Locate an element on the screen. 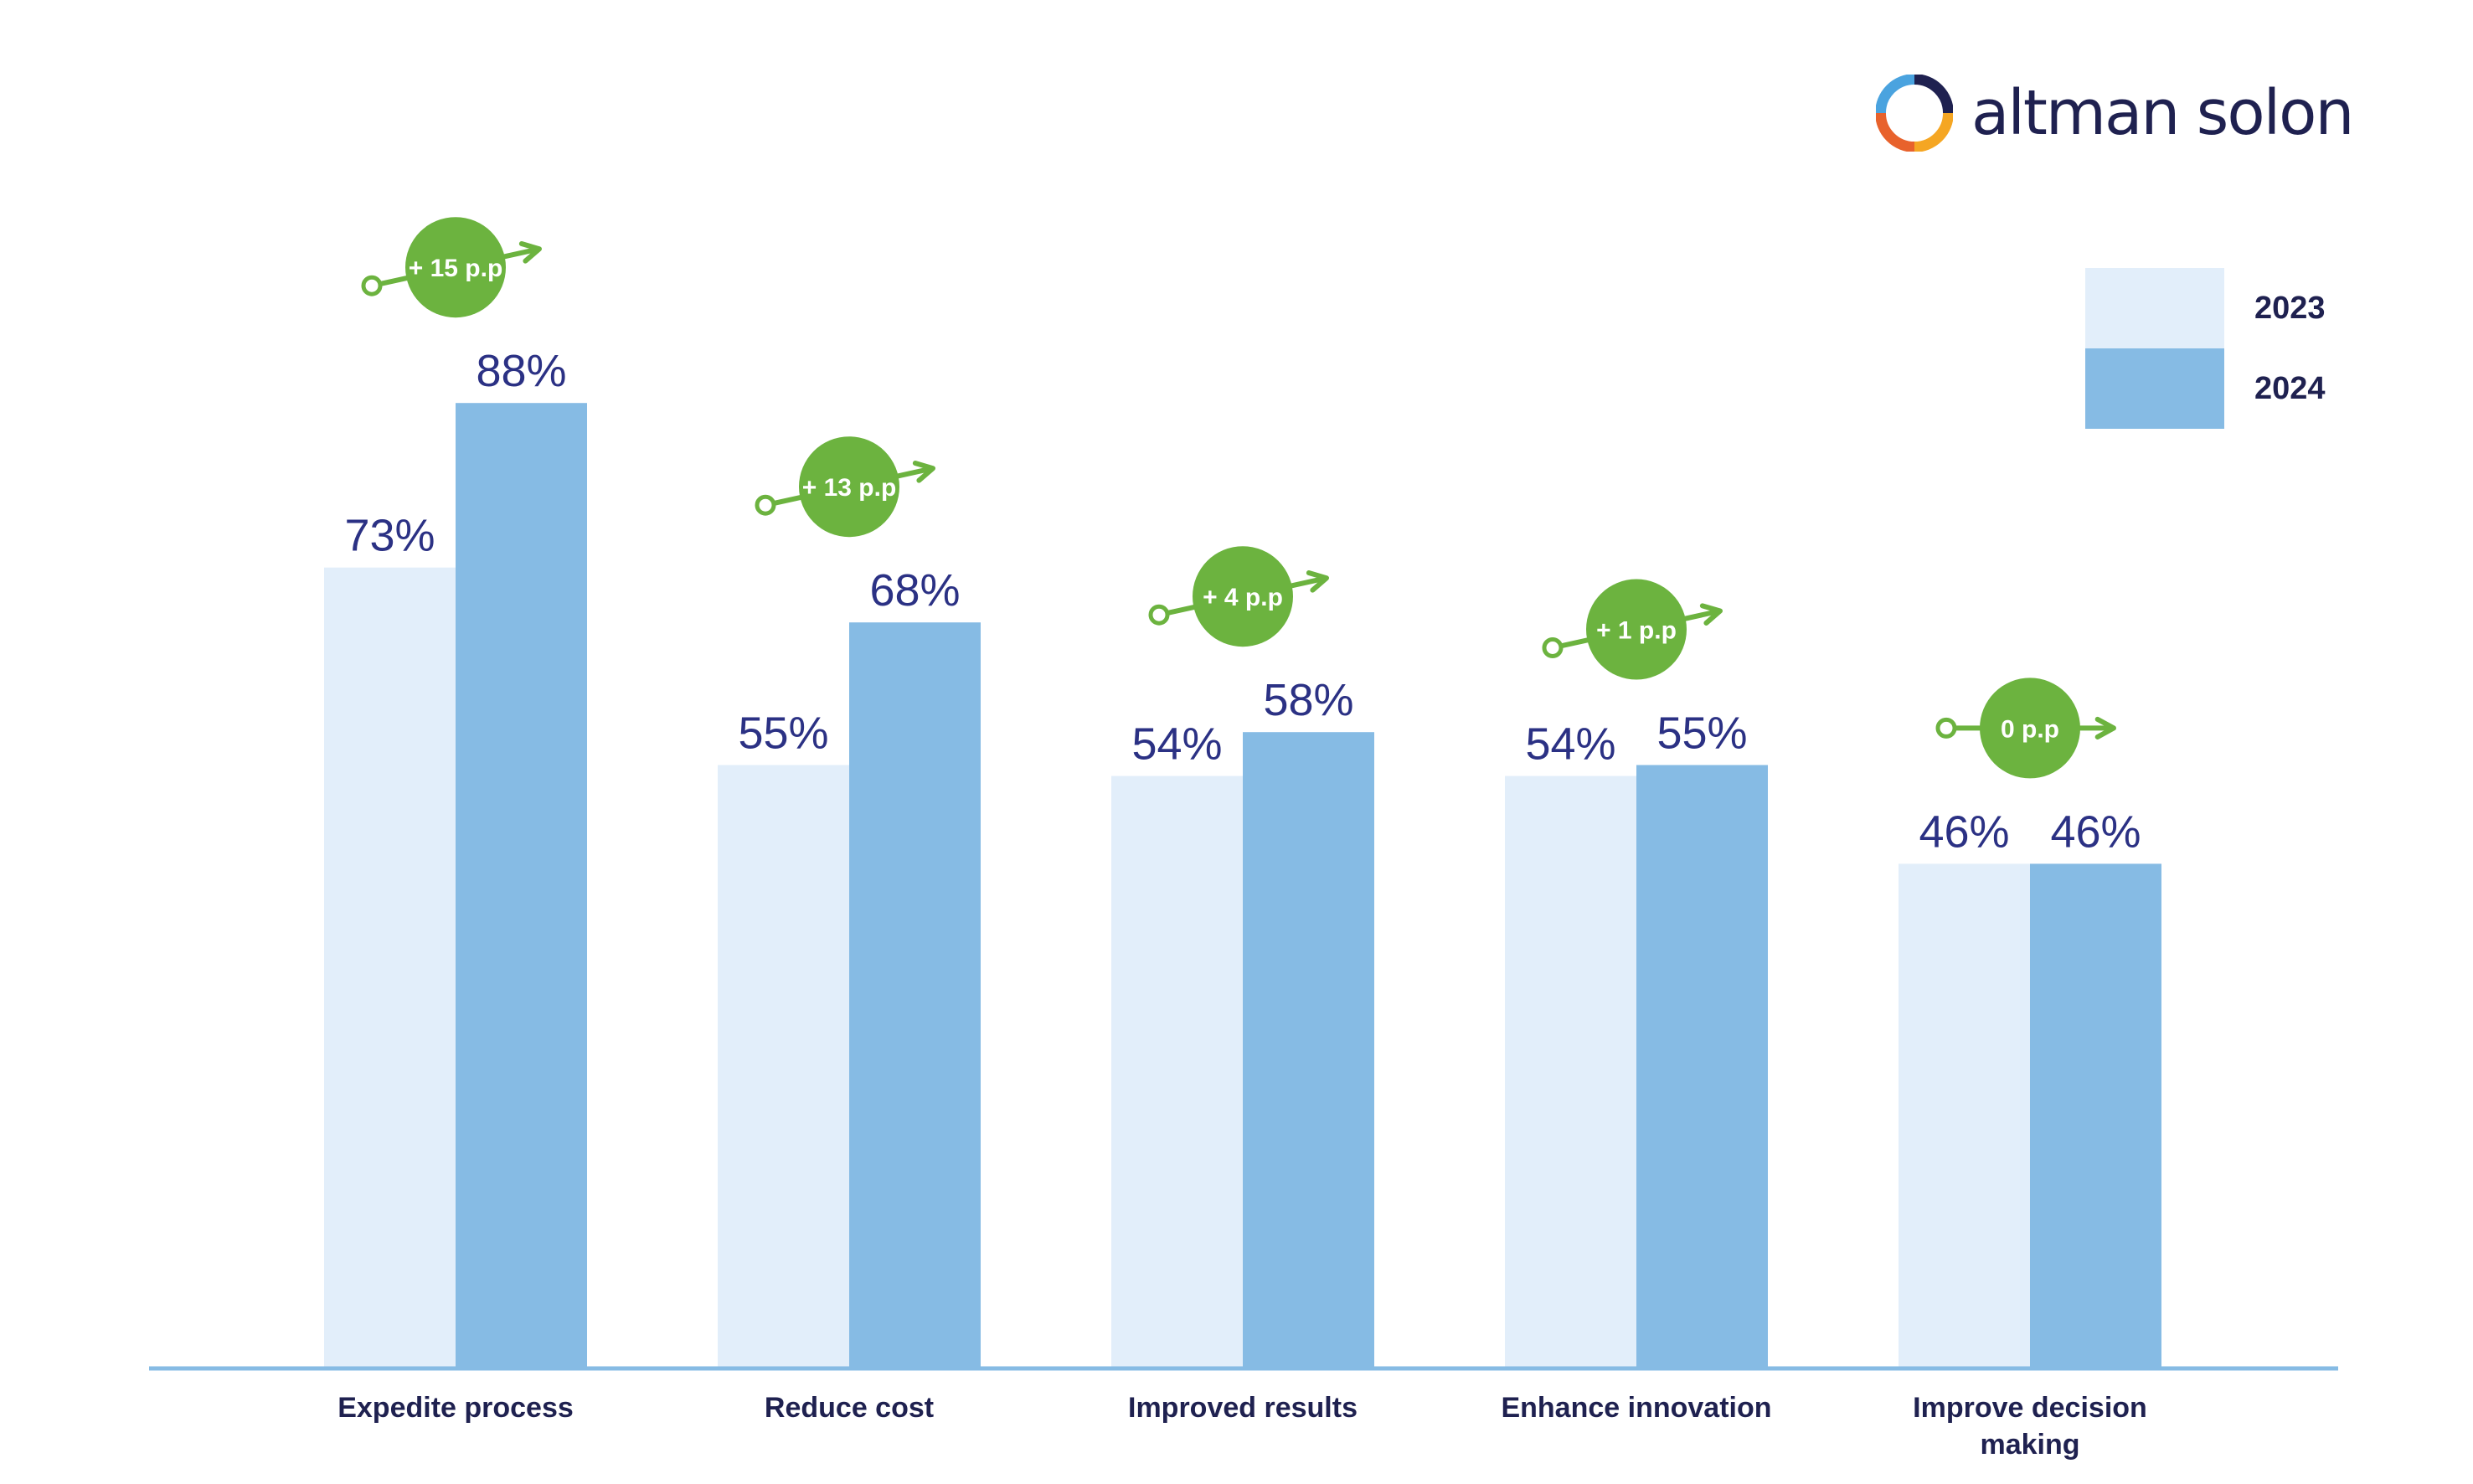 Image resolution: width=2473 pixels, height=1484 pixels. change-badge-2: + 4 p.p is located at coordinates (1238, 596).